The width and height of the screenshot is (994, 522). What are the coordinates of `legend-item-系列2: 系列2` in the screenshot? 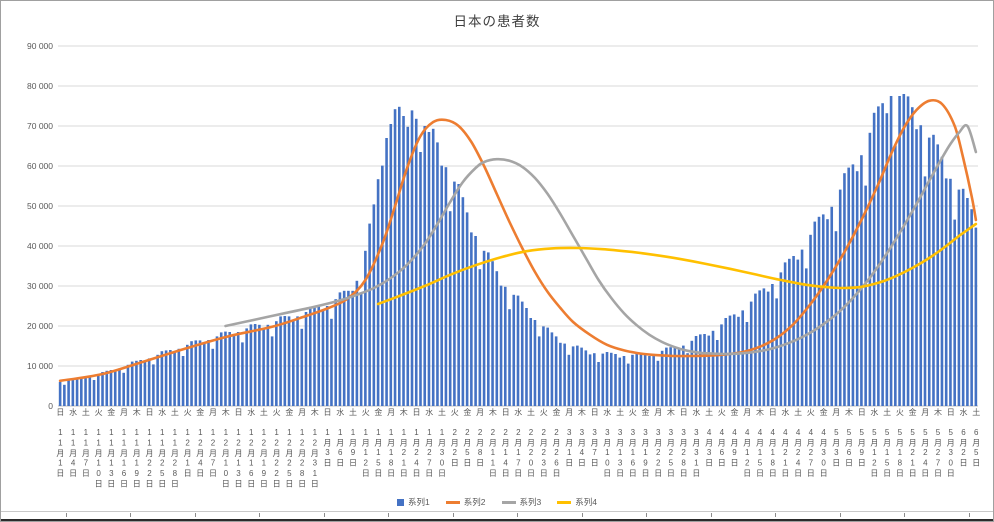 It's located at (465, 502).